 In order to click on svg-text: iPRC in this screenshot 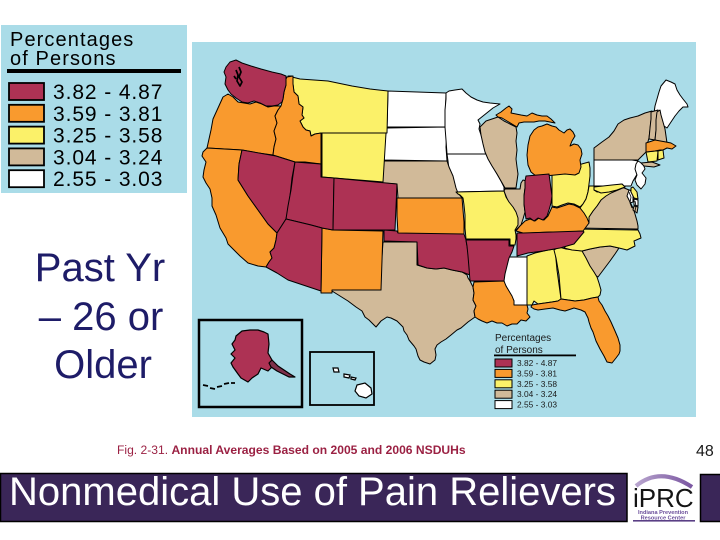, I will do `click(663, 498)`.